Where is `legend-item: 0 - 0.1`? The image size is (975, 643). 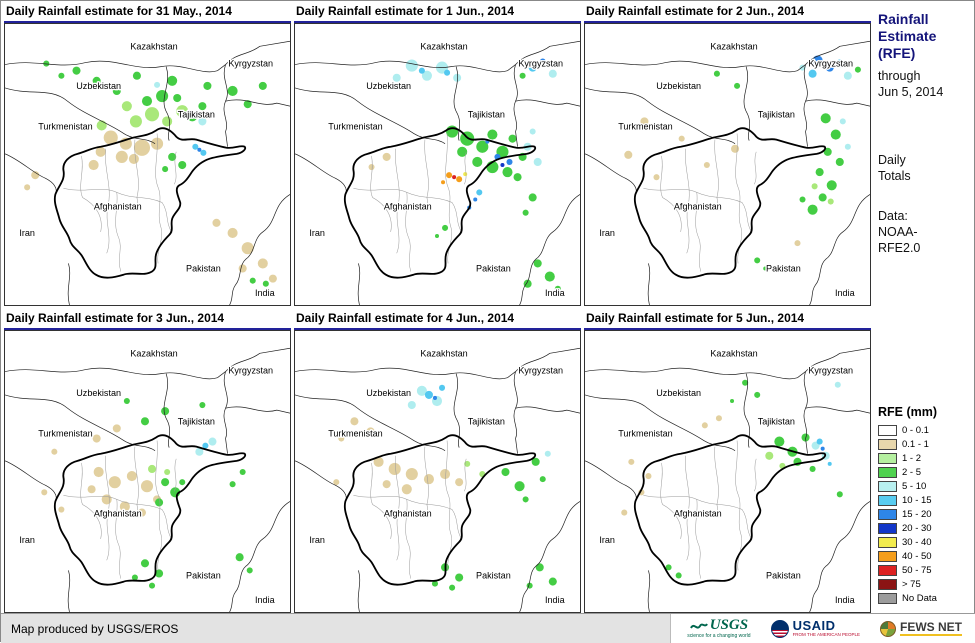
legend-item: 0 - 0.1 is located at coordinates (926, 430).